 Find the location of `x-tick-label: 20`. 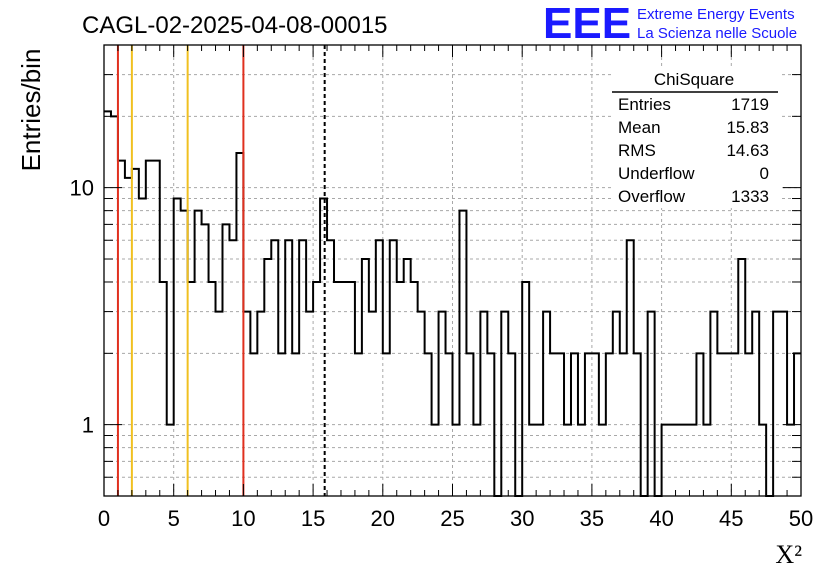

x-tick-label: 20 is located at coordinates (383, 518).